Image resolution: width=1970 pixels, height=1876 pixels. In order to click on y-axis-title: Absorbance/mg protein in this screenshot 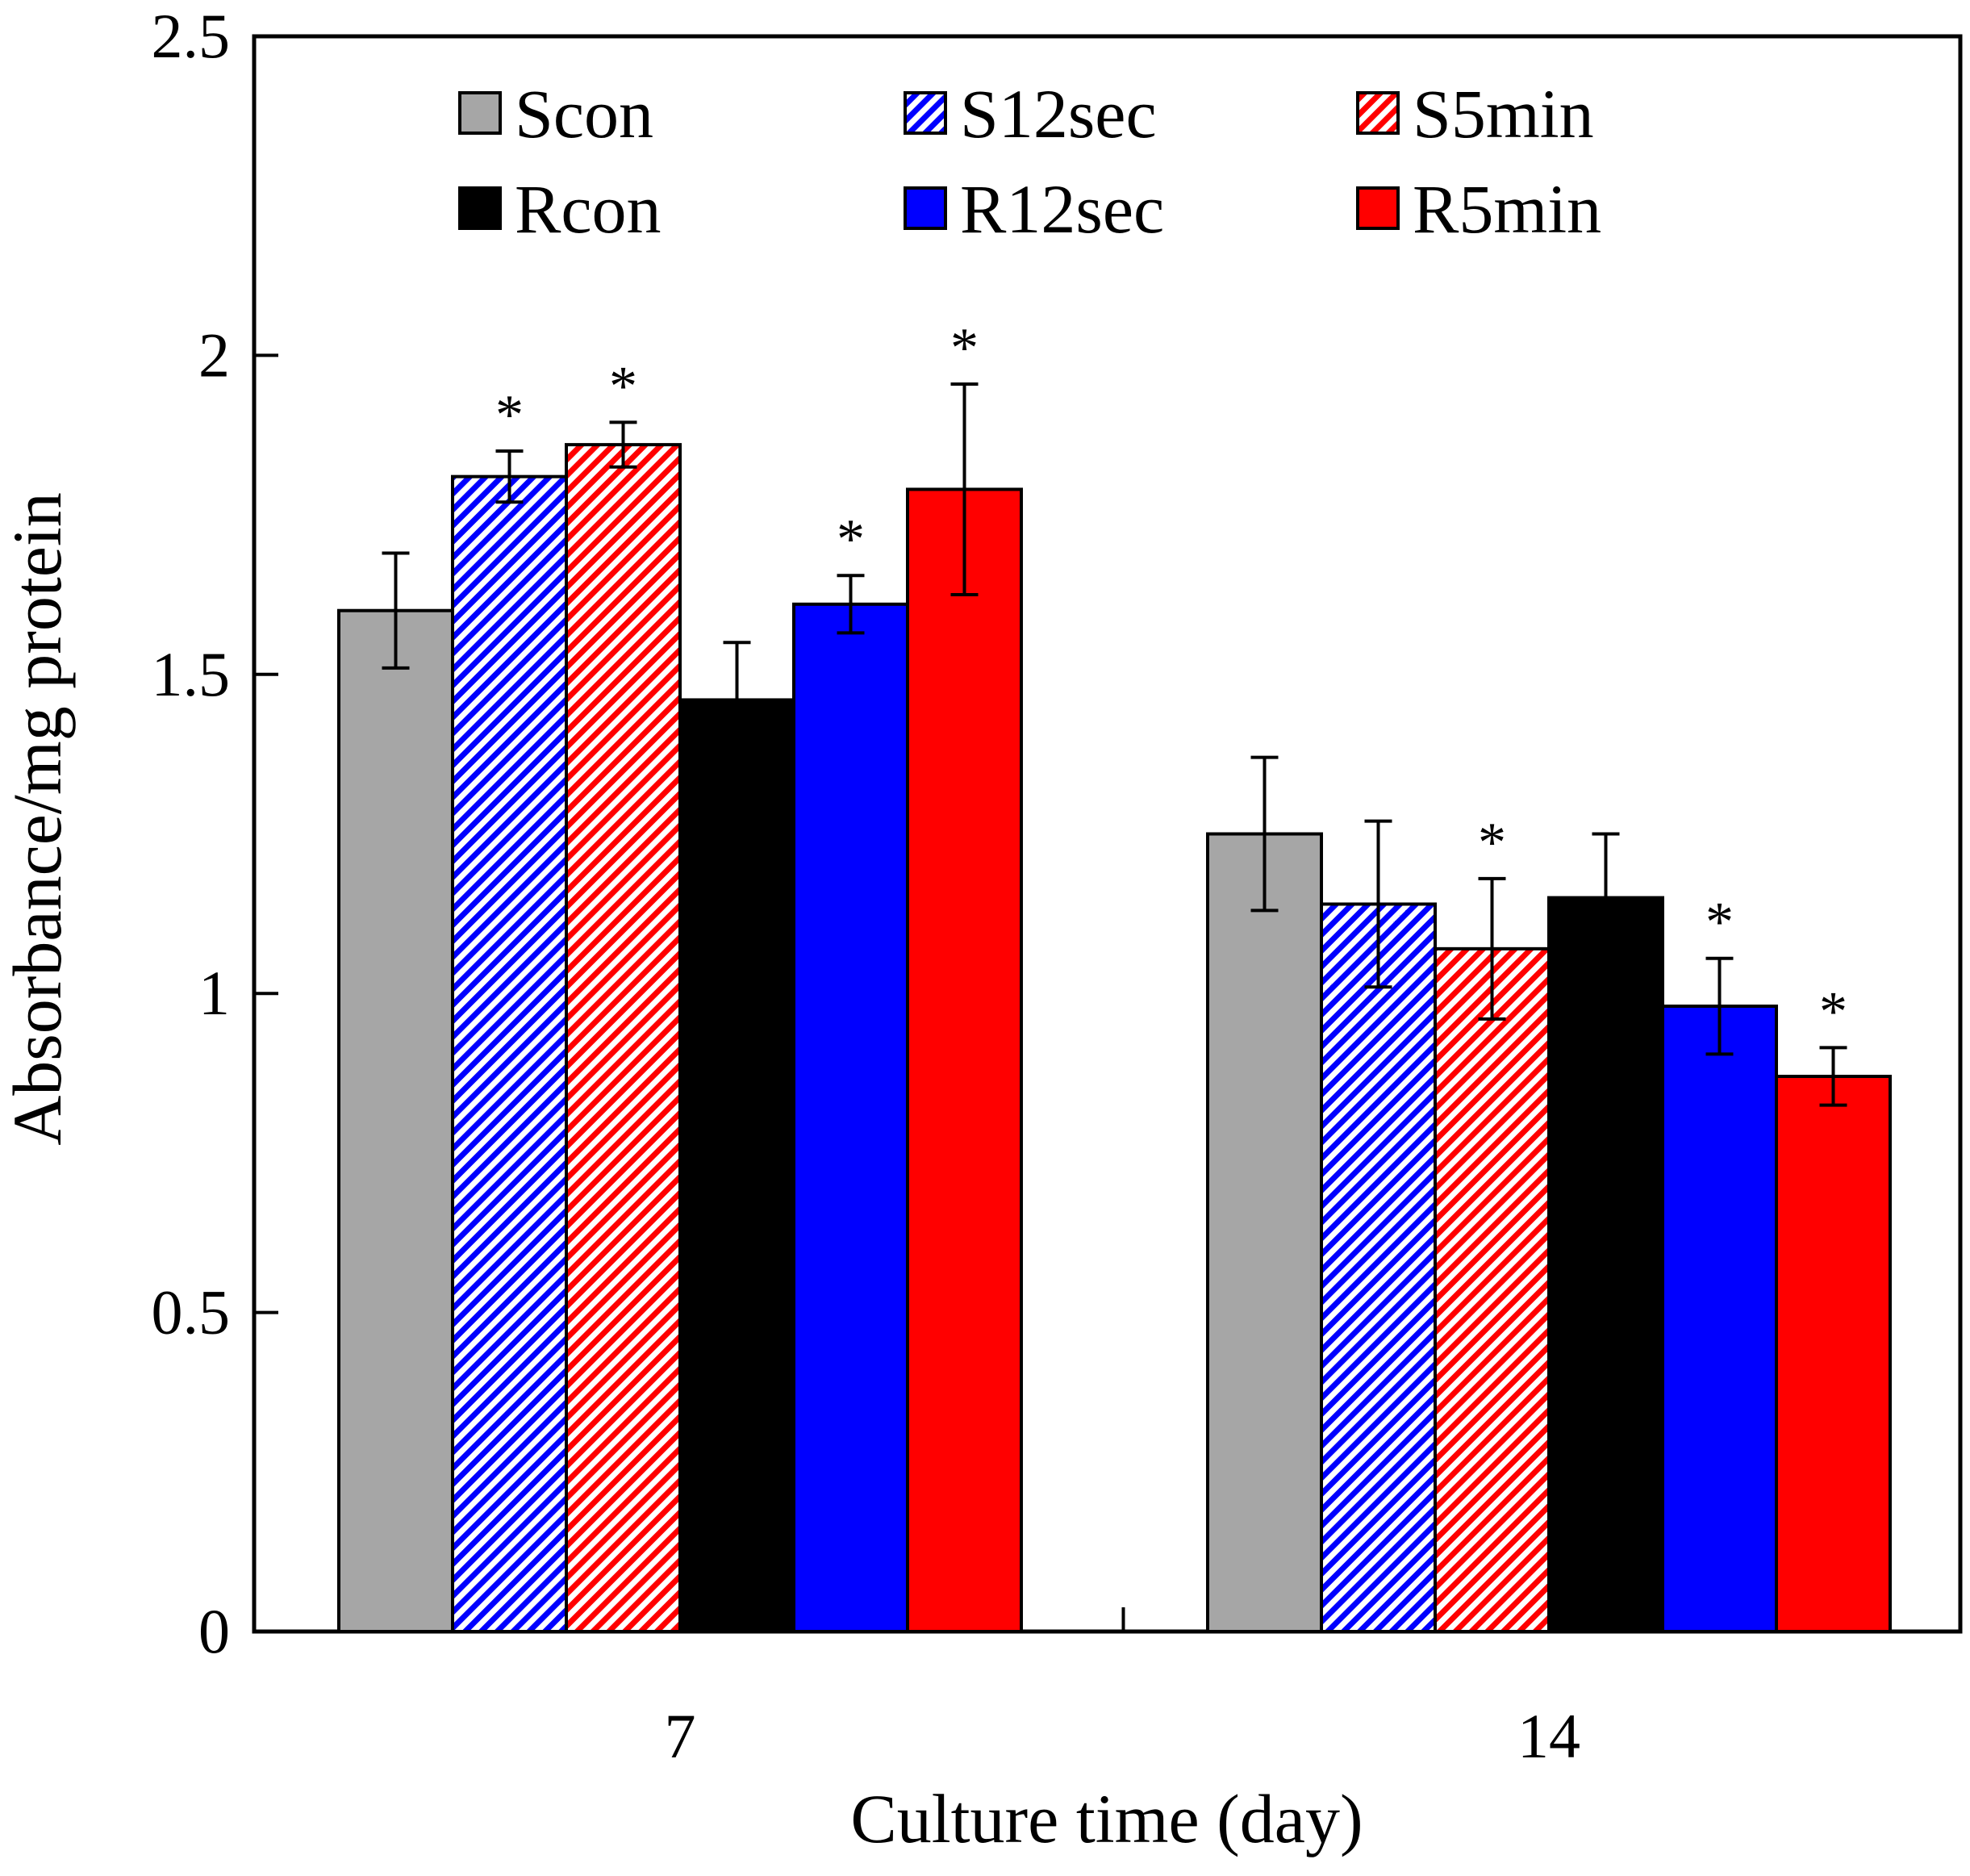, I will do `click(38, 819)`.